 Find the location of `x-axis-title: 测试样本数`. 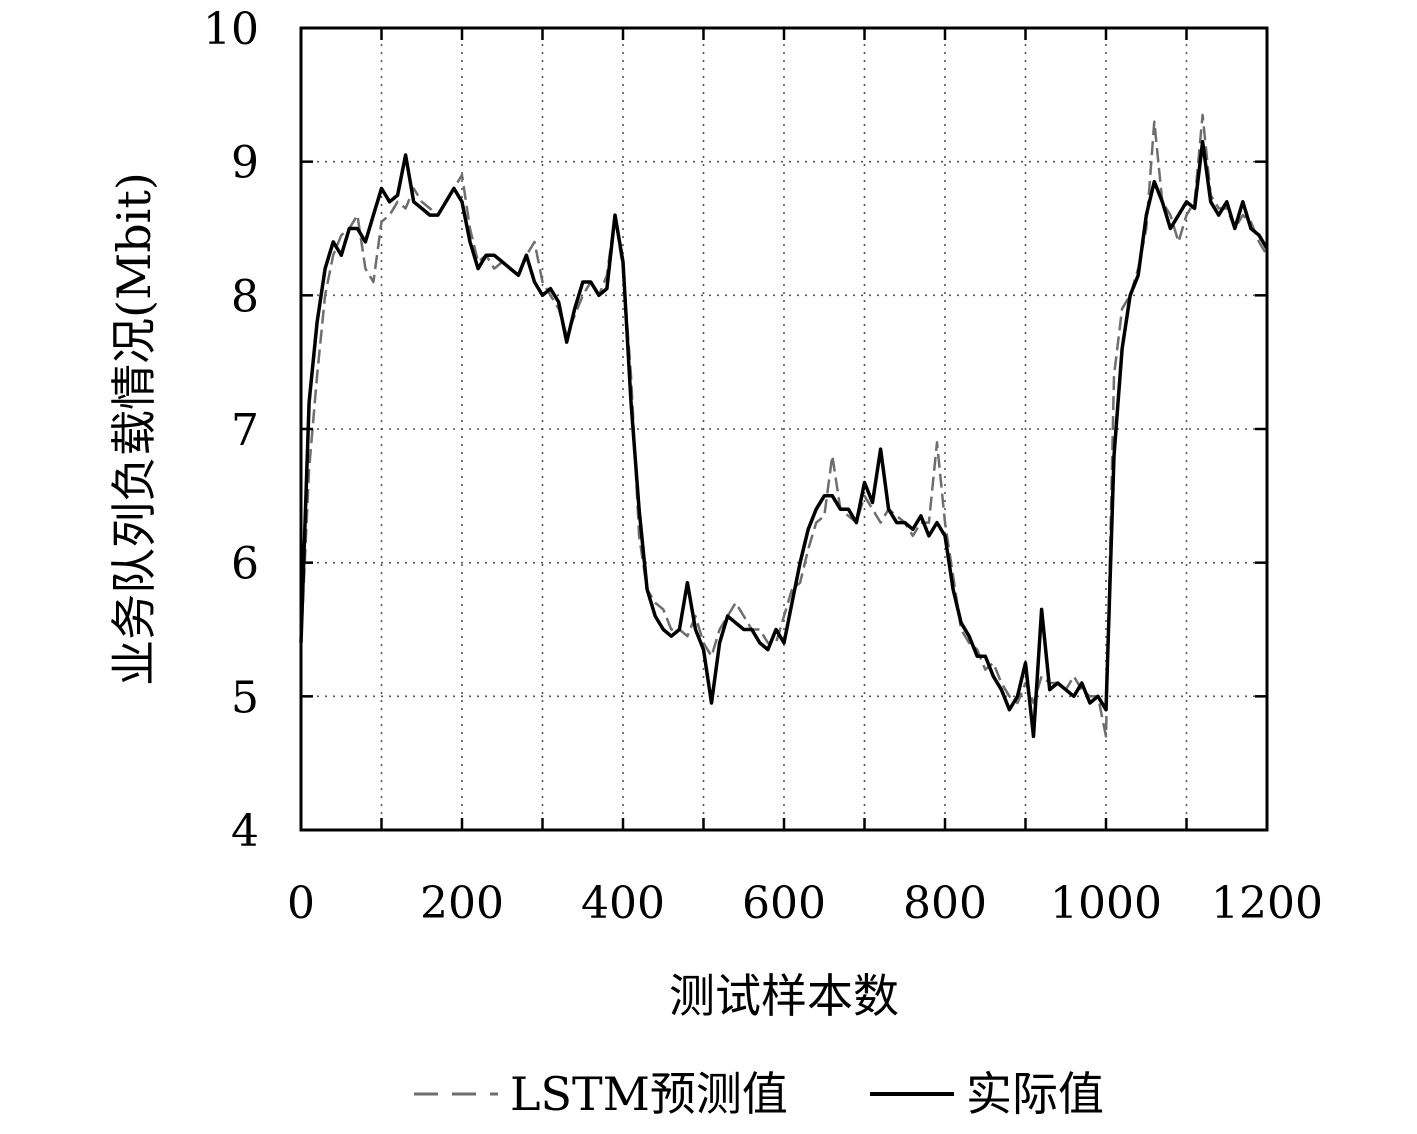

x-axis-title: 测试样本数 is located at coordinates (784, 996).